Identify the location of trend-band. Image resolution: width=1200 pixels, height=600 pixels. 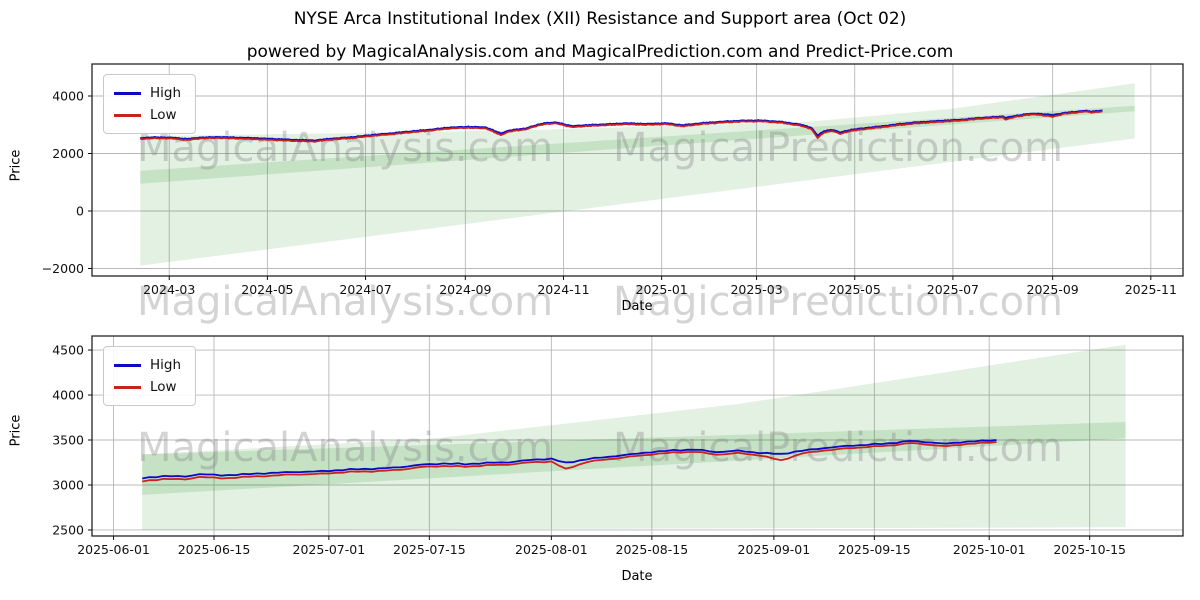
(634, 458).